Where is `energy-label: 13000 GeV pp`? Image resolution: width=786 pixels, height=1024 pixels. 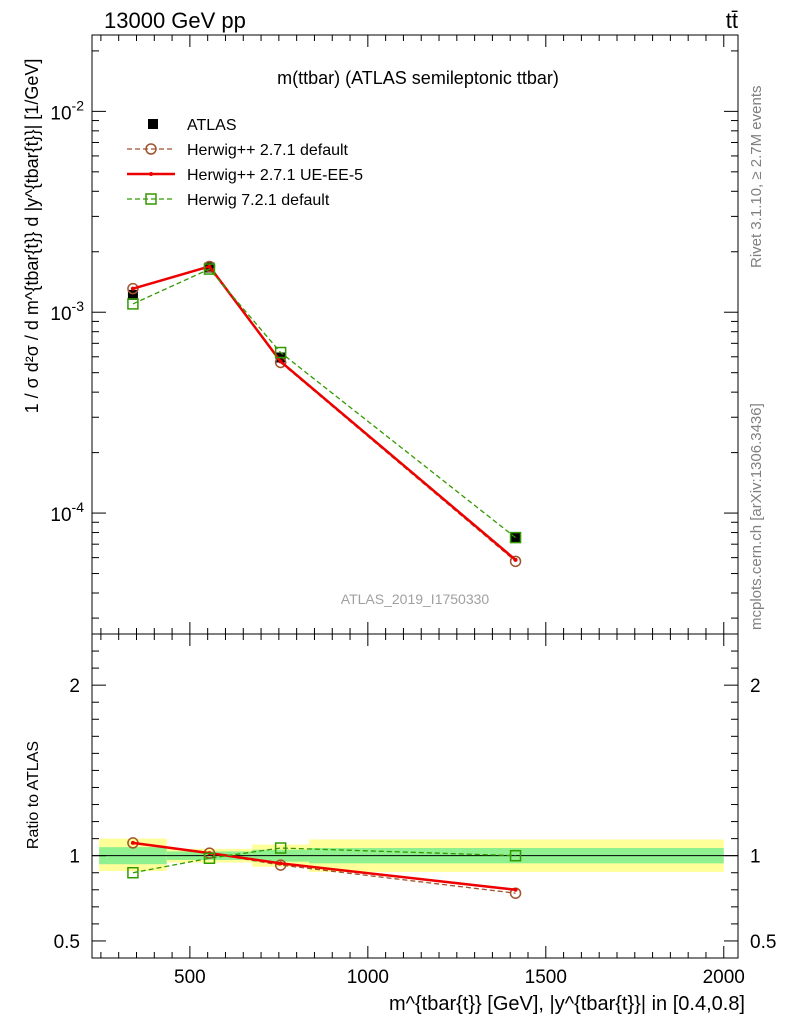
energy-label: 13000 GeV pp is located at coordinates (175, 20).